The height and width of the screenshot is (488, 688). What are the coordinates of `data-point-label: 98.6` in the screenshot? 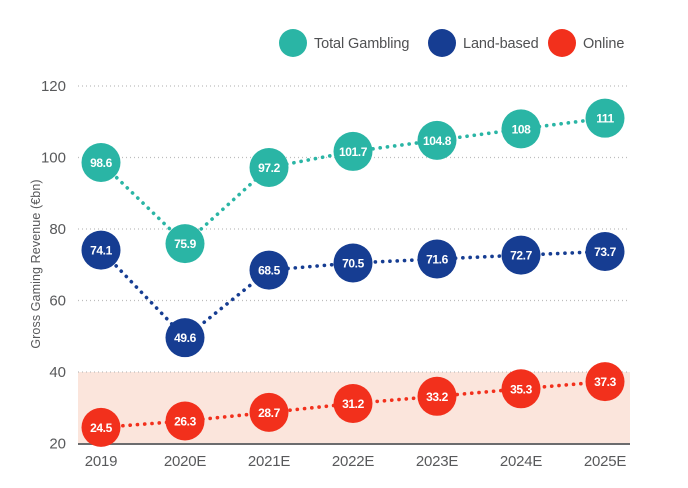 It's located at (101, 163).